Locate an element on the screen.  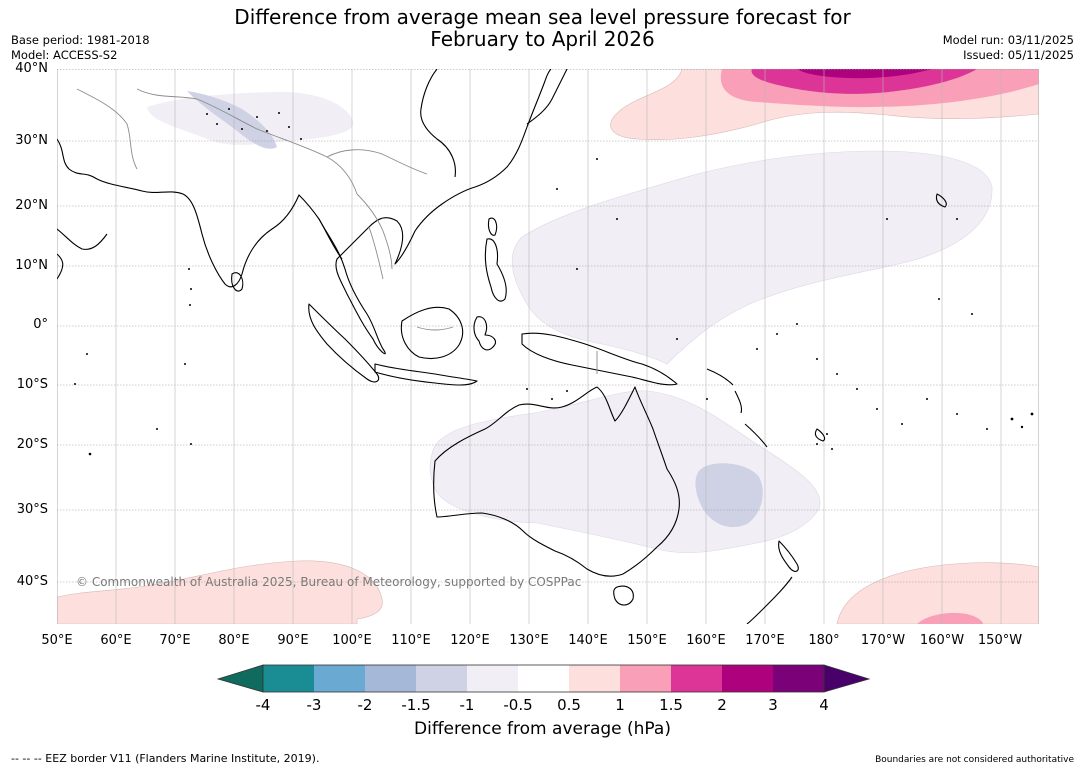
title-line-2: February to April 2026 is located at coordinates (542, 39).